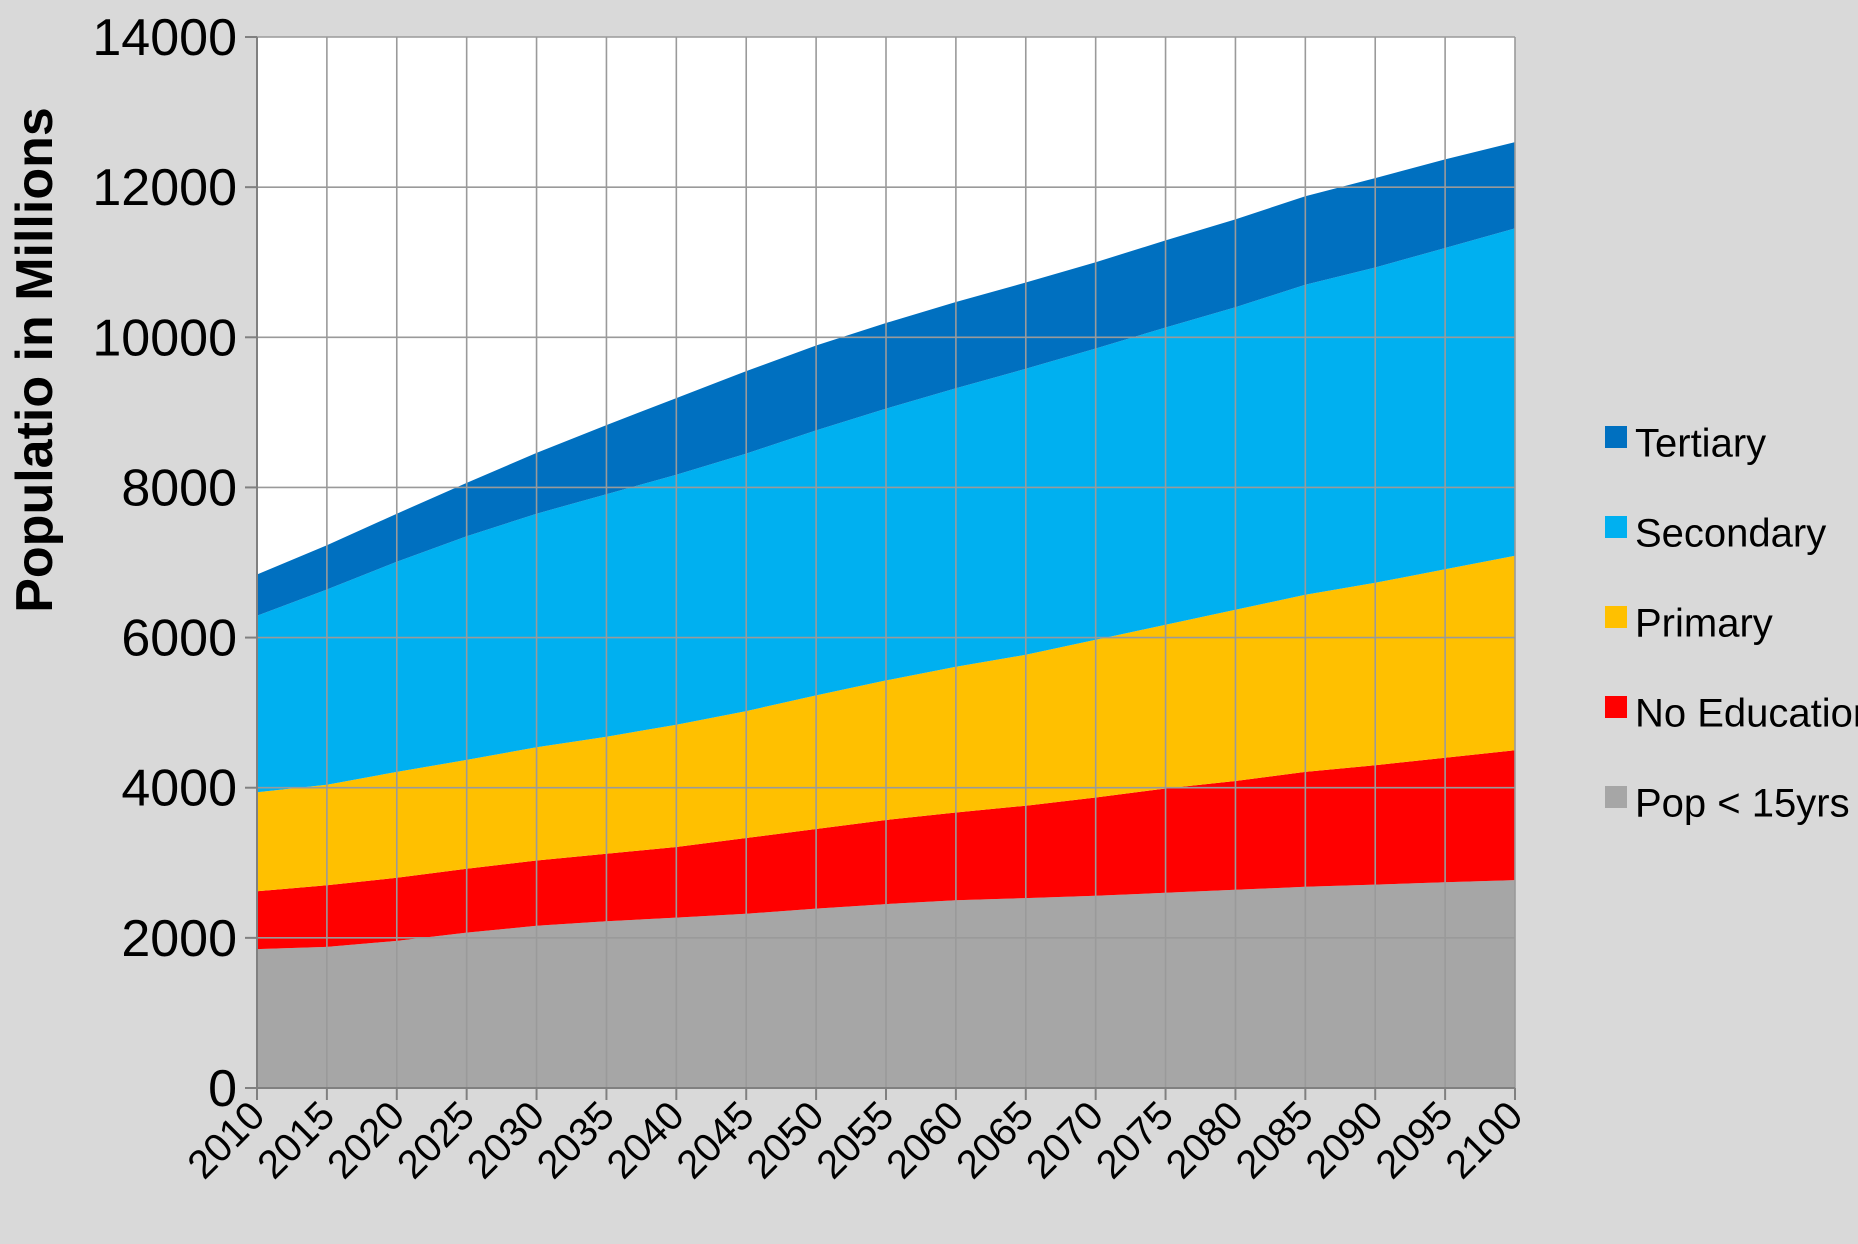  What do you see at coordinates (1616, 527) in the screenshot?
I see `legend-swatch-secondary` at bounding box center [1616, 527].